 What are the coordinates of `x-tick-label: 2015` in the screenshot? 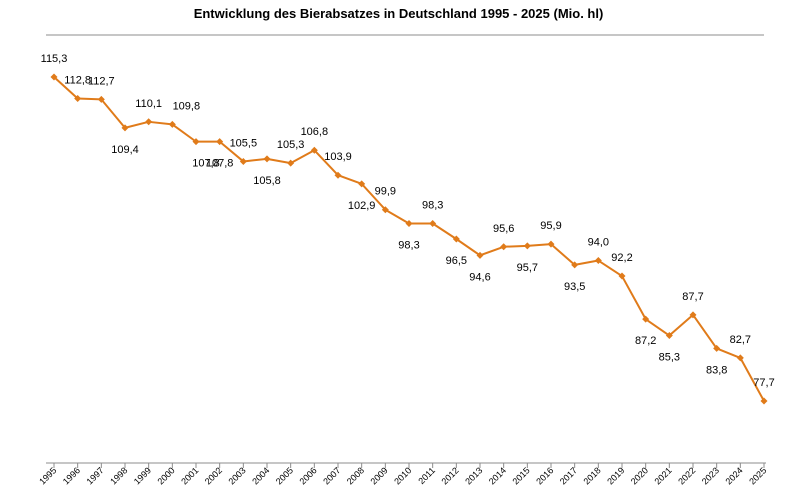 It's located at (521, 475).